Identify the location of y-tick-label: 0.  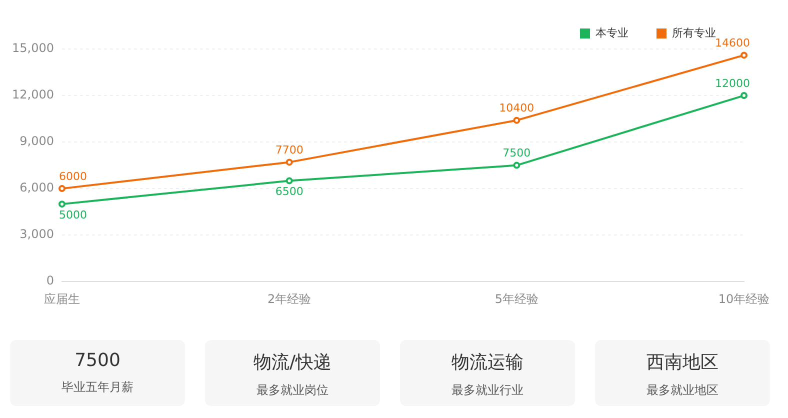
(50, 281).